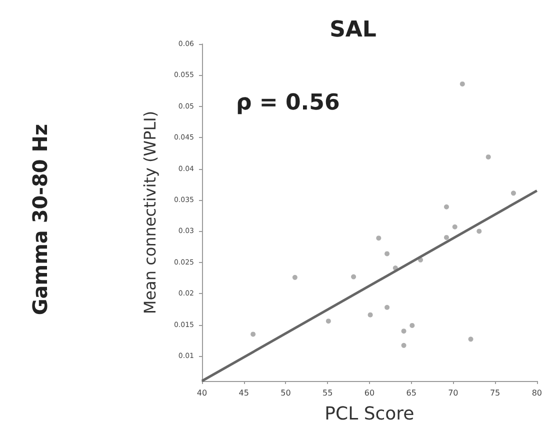  I want to click on annotation: ρ = 0.56, so click(288, 103).